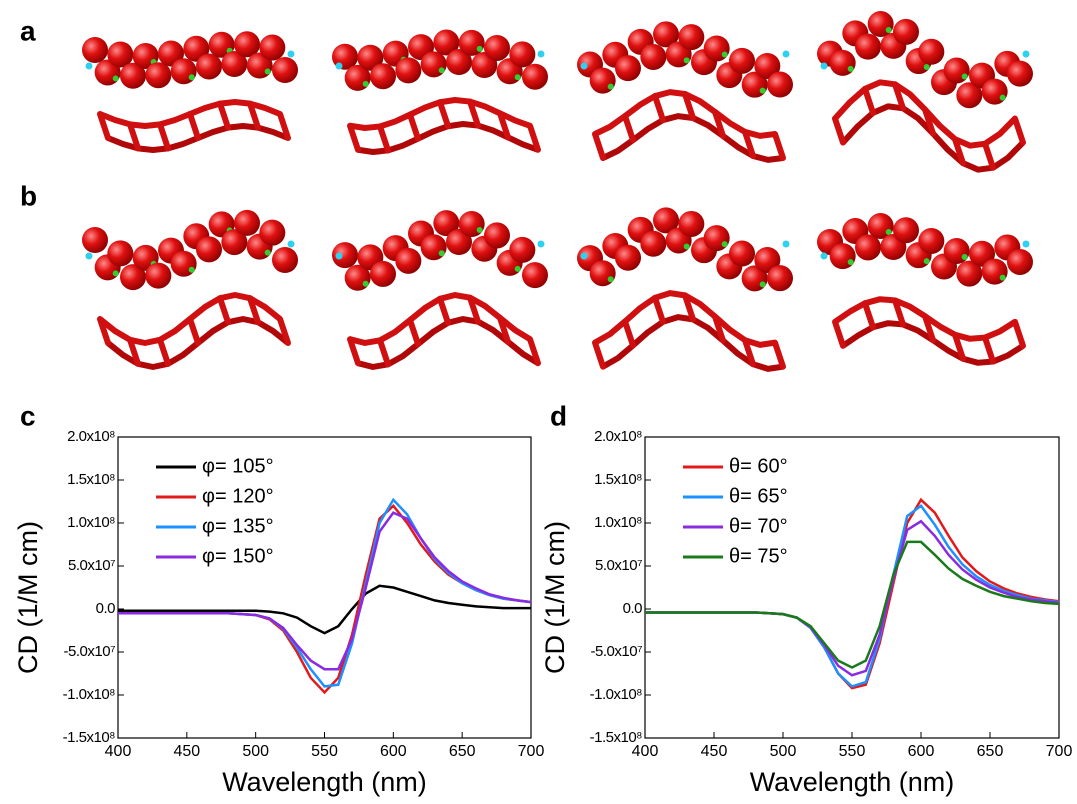 The height and width of the screenshot is (804, 1077). What do you see at coordinates (616, 737) in the screenshot?
I see `y-tick-label: -1.5x10⁸` at bounding box center [616, 737].